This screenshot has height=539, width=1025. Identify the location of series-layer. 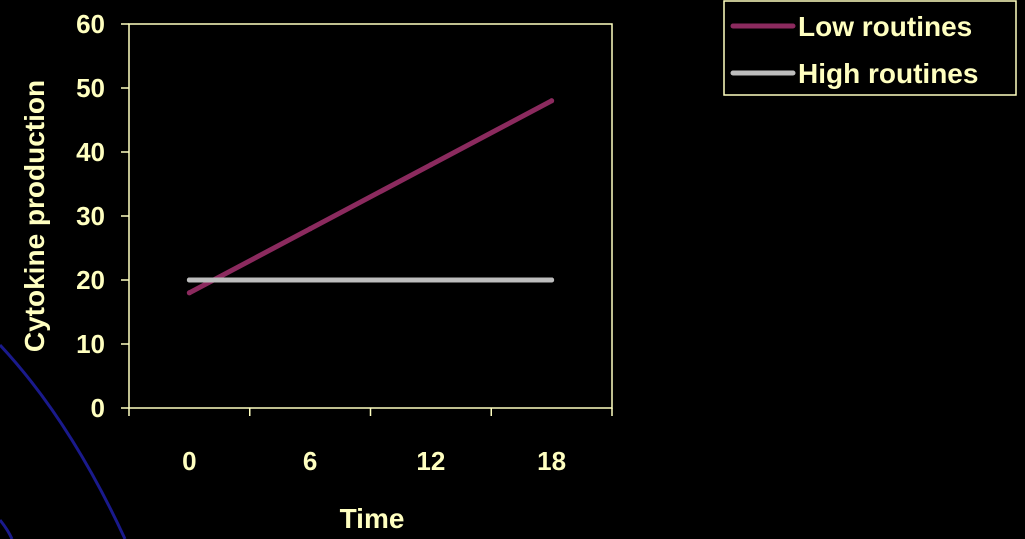
(370, 197).